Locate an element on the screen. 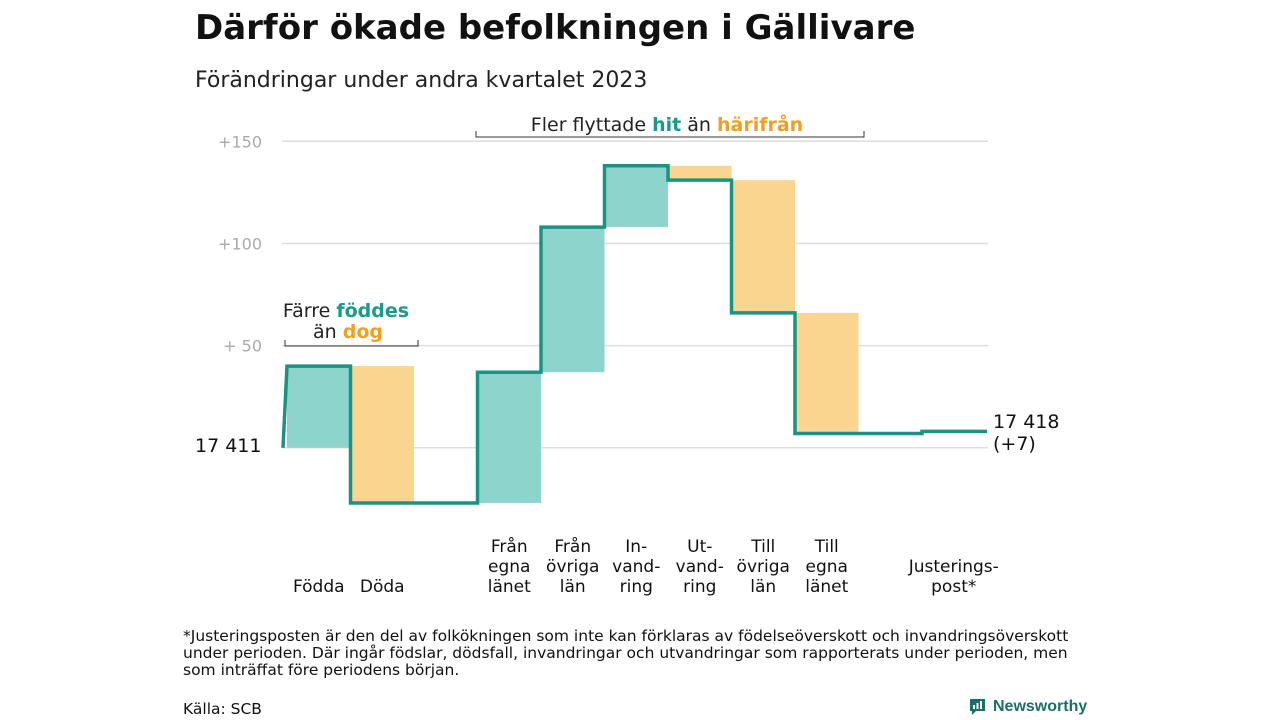 The width and height of the screenshot is (1280, 720). start-value-label: 17 411 is located at coordinates (228, 446).